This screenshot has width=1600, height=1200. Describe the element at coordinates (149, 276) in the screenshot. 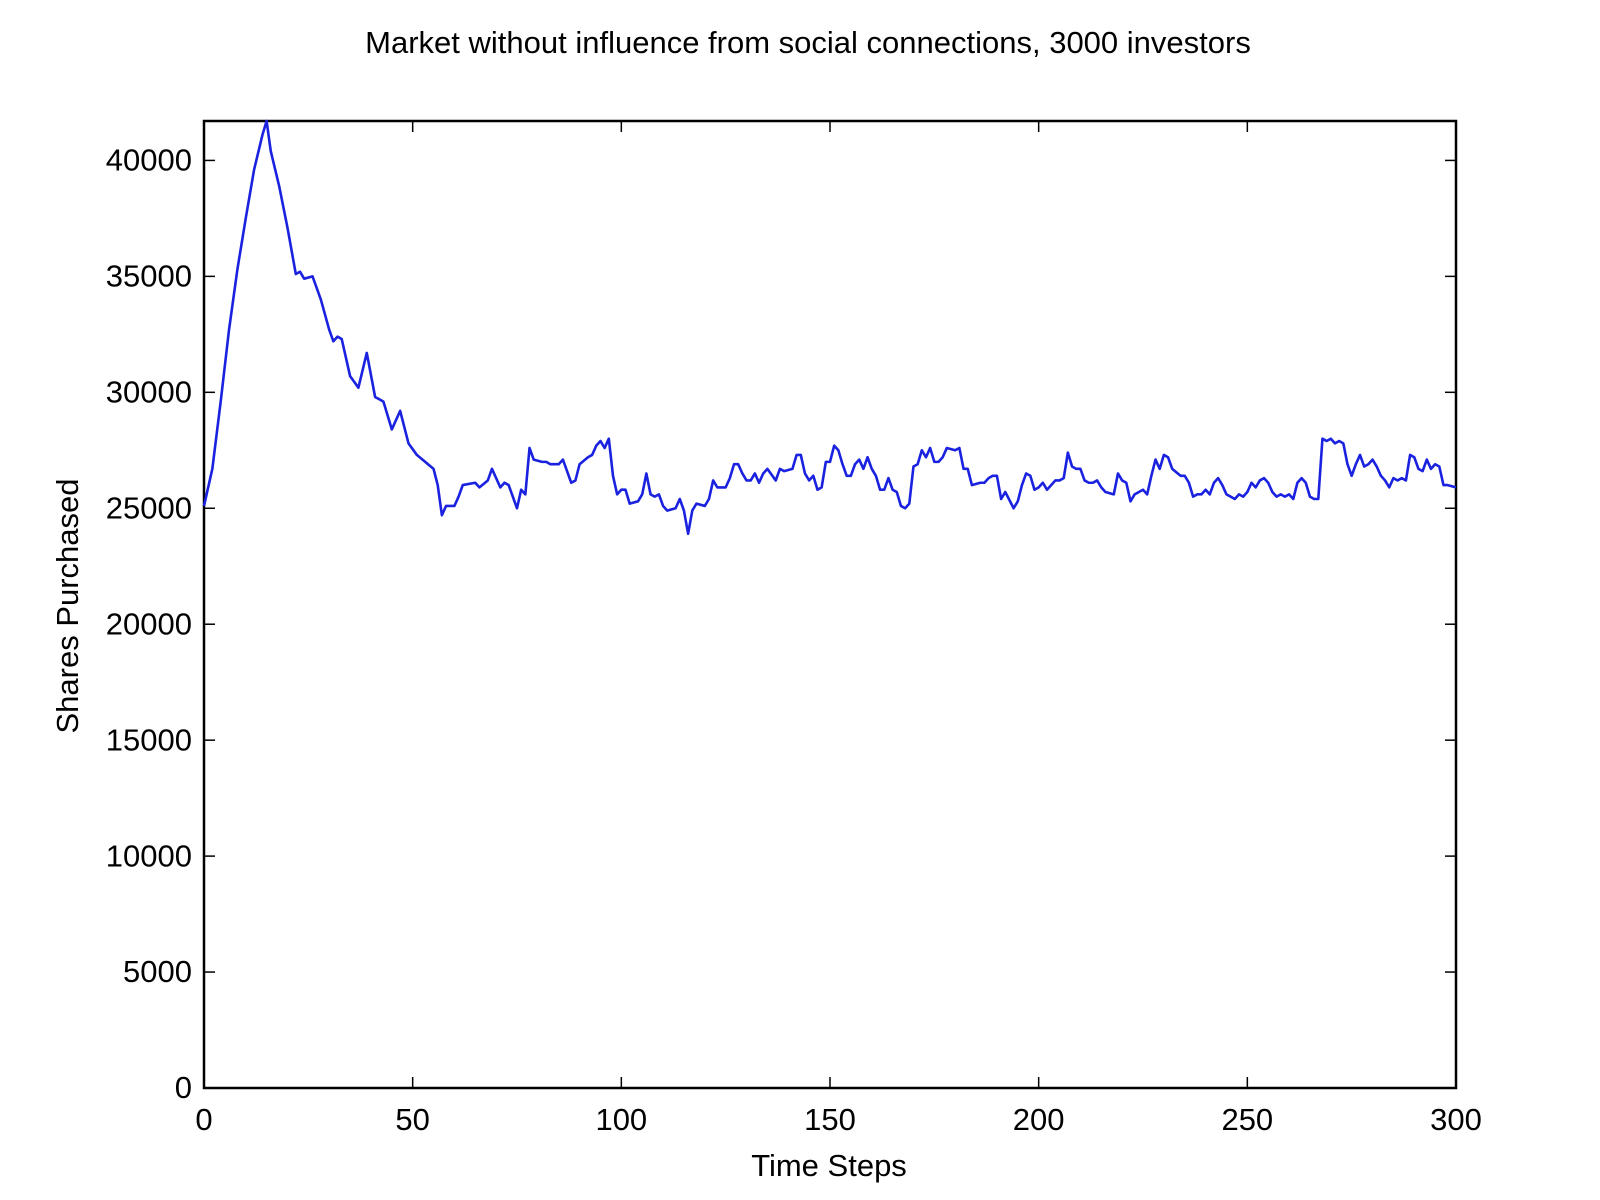

I see `y-tick-label: 35000` at that location.